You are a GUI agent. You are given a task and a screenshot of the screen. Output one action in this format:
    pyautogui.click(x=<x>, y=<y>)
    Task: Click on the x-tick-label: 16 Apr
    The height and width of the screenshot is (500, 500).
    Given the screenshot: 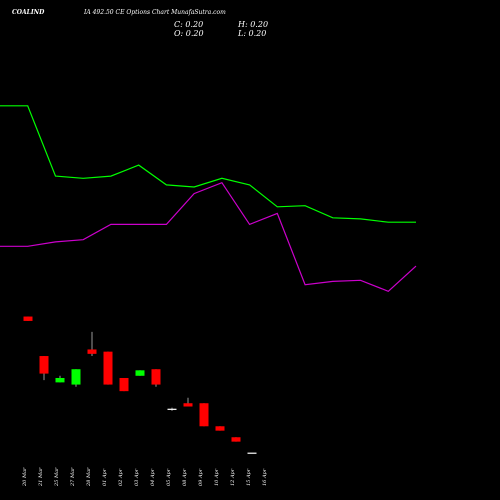 What is the action you would take?
    pyautogui.click(x=265, y=477)
    